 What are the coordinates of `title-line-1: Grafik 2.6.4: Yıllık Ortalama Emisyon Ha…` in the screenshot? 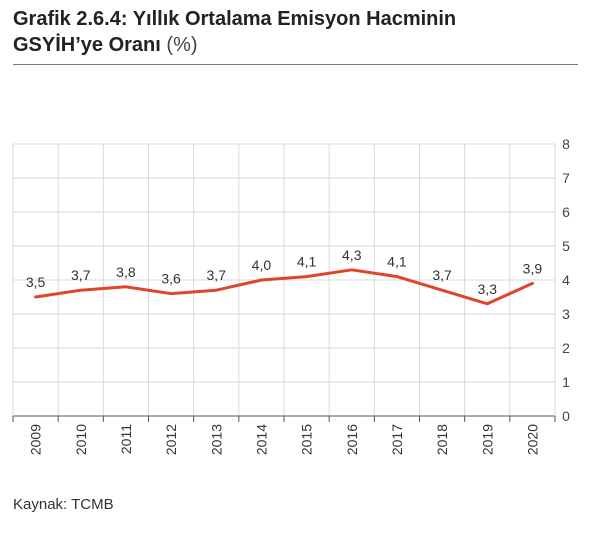 It's located at (235, 19).